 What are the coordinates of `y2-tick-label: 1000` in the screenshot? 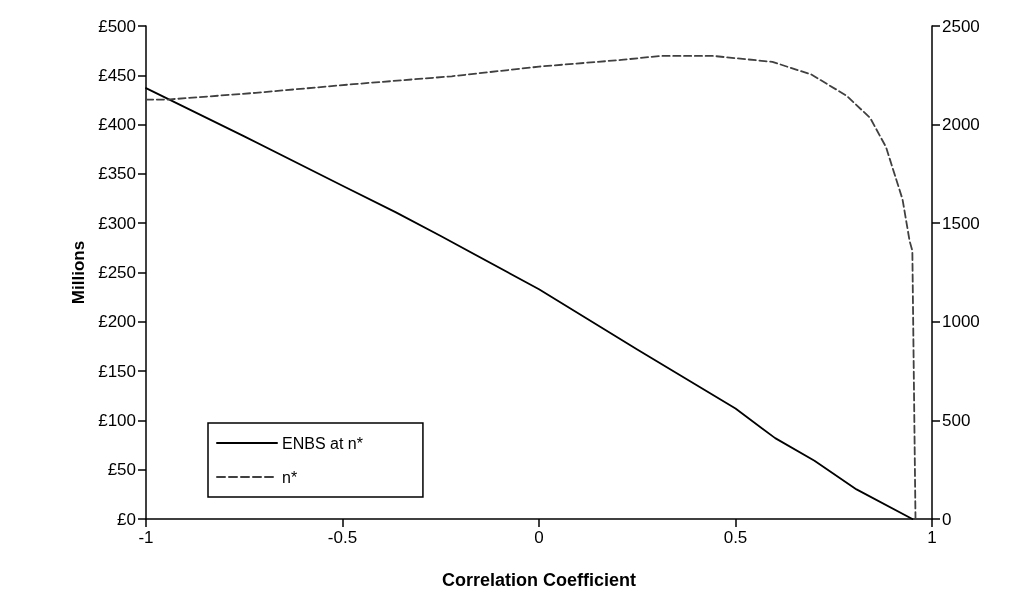 It's located at (961, 322).